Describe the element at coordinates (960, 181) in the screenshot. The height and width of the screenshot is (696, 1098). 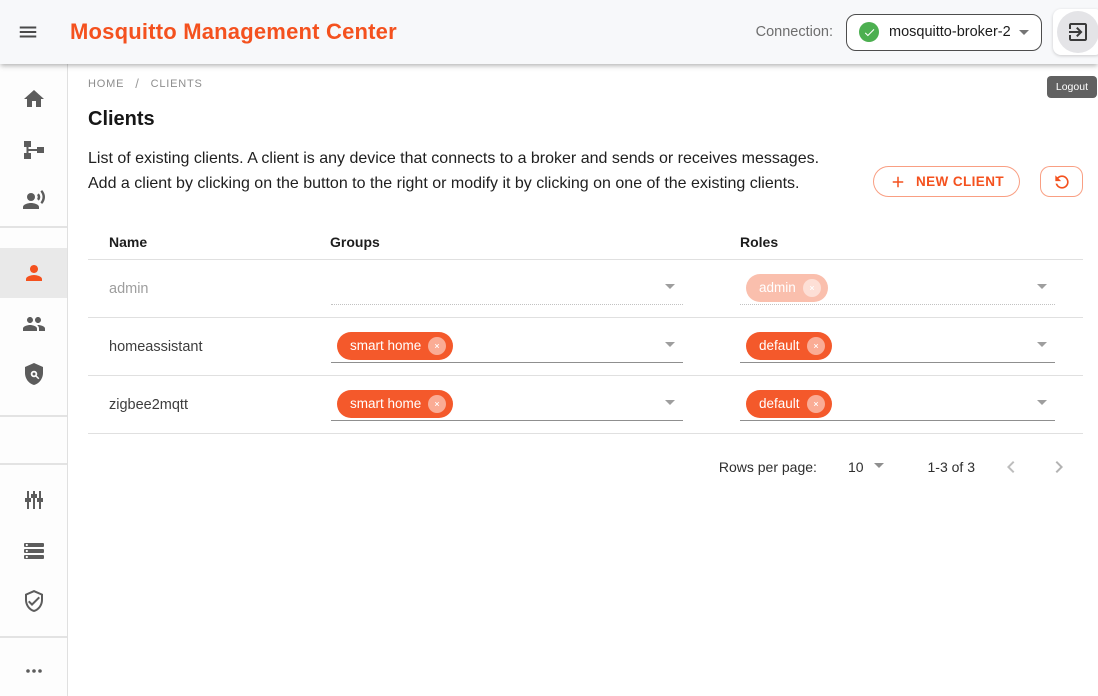
I see `new-client-button-label: NEW CLIENT` at that location.